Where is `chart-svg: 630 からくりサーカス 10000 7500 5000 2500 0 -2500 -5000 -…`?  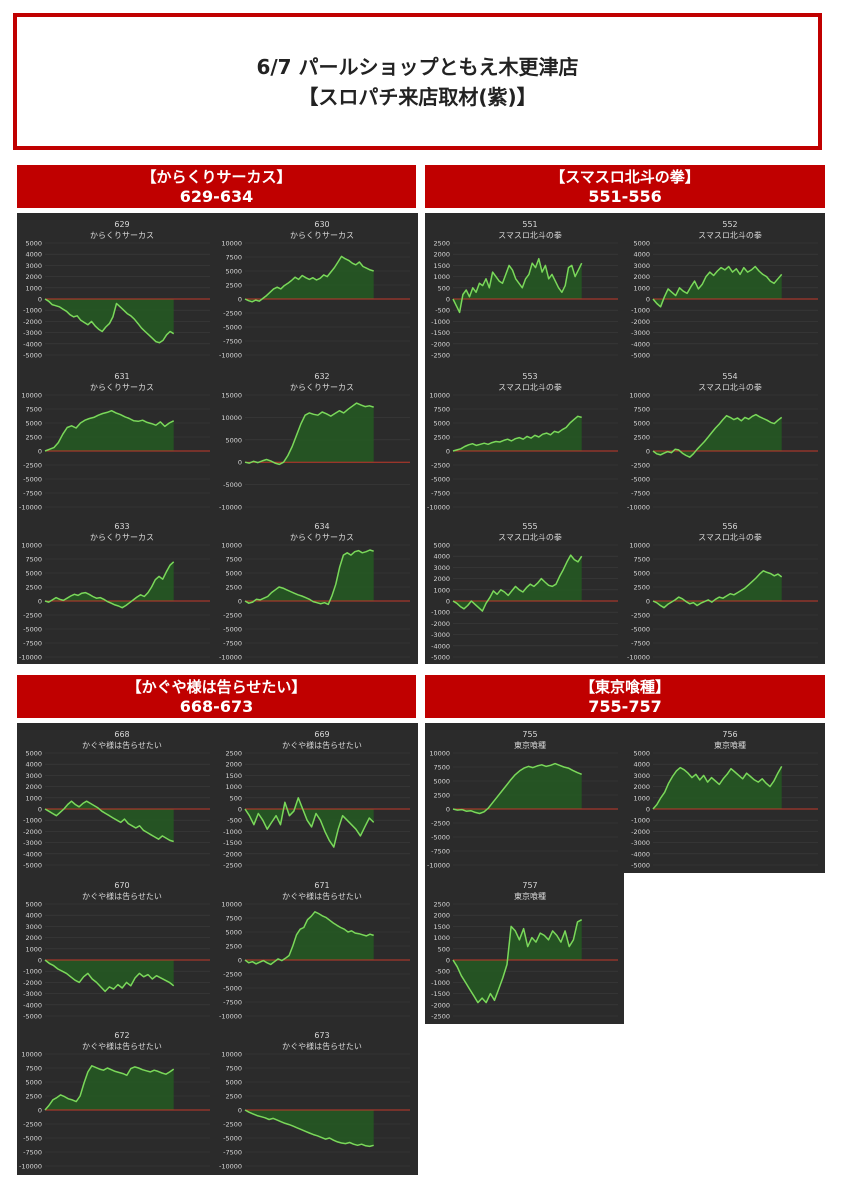 chart-svg: 630 からくりサーカス 10000 7500 5000 2500 0 -2500 -5000 -… is located at coordinates (314, 290).